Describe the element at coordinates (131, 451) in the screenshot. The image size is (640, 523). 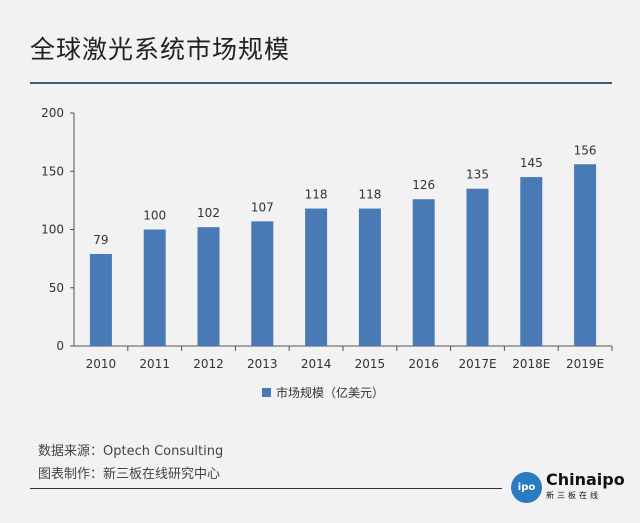
I see `data-source: 数据来源：Optech Consulting` at that location.